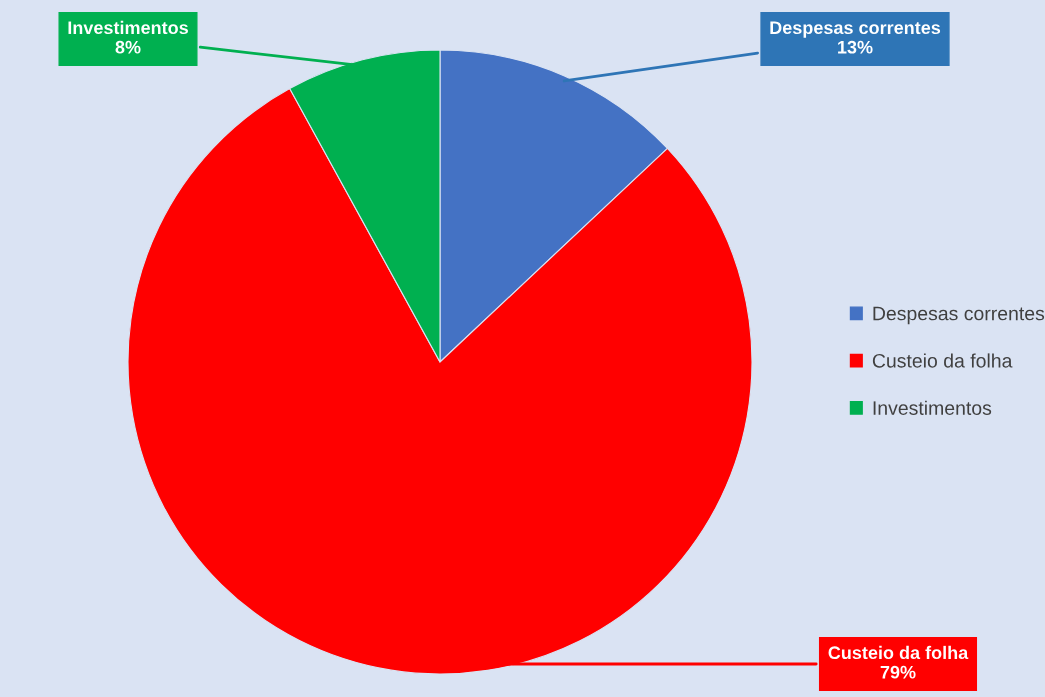 This screenshot has height=697, width=1045. Describe the element at coordinates (855, 29) in the screenshot. I see `slice-label: Despesas correntes` at that location.